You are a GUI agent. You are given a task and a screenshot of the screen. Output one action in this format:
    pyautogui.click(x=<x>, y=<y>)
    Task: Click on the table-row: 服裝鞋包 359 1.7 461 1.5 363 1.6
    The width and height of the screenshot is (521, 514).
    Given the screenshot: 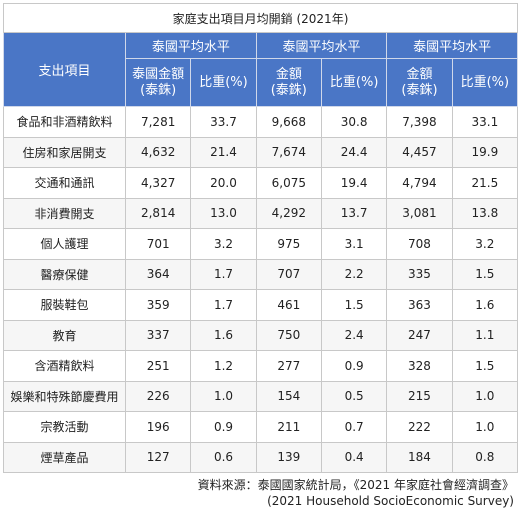 What is the action you would take?
    pyautogui.click(x=261, y=305)
    